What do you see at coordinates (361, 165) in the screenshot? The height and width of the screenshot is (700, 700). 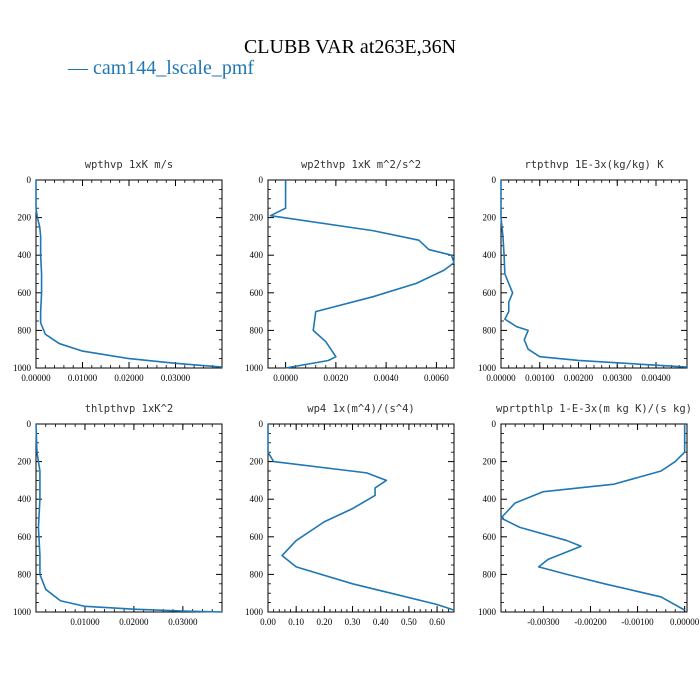 I see `plot-title: wp2thvp 1xK m^2/s^2` at bounding box center [361, 165].